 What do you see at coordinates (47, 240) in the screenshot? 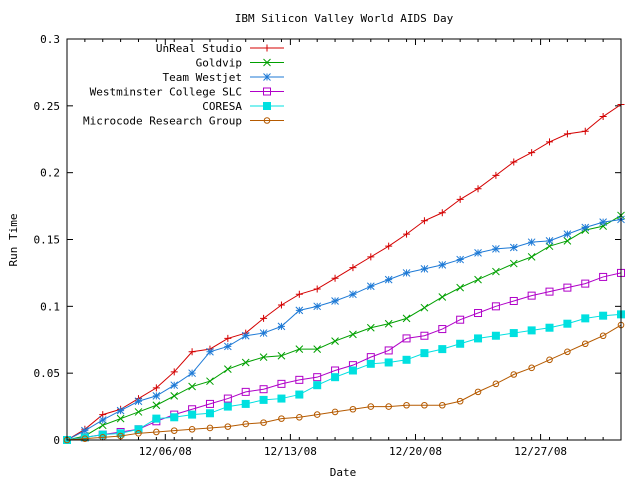
I see `y-tick-label: 0.15` at bounding box center [47, 240].